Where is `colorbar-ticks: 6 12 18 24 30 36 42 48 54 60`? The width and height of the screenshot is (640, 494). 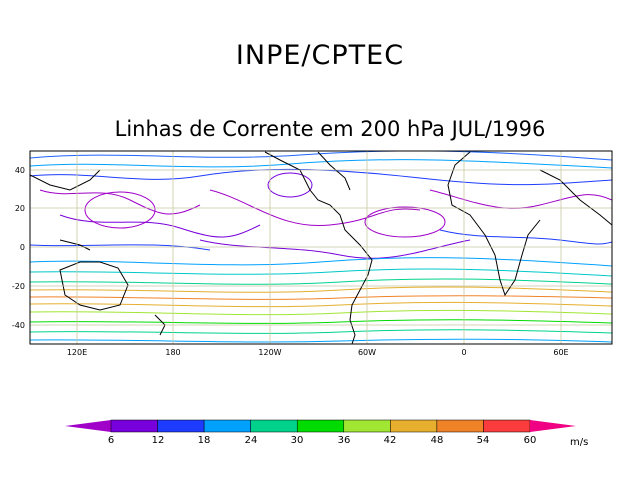 colorbar-ticks: 6 12 18 24 30 36 42 48 54 60 is located at coordinates (322, 440).